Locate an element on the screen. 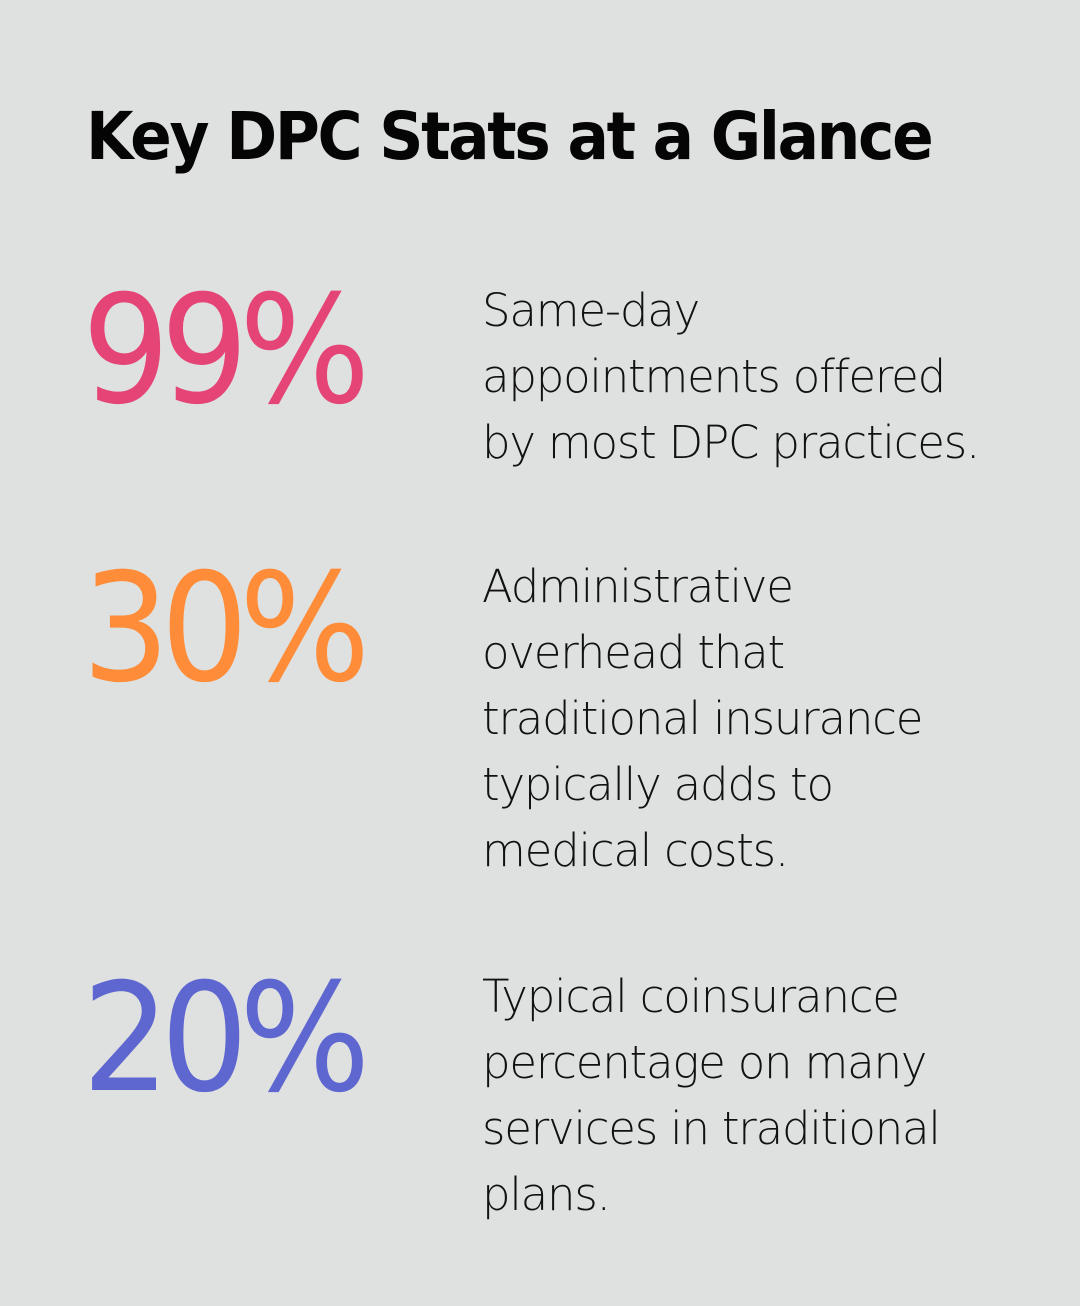 The image size is (1080, 1306). stat-description-line: Administrative is located at coordinates (638, 586).